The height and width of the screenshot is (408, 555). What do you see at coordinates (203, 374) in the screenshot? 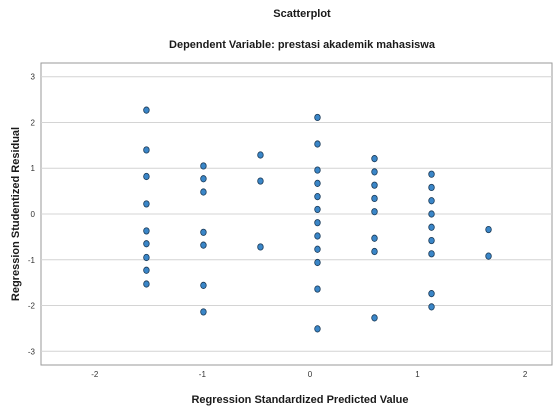
I see `x-tick-label: -1` at bounding box center [203, 374].